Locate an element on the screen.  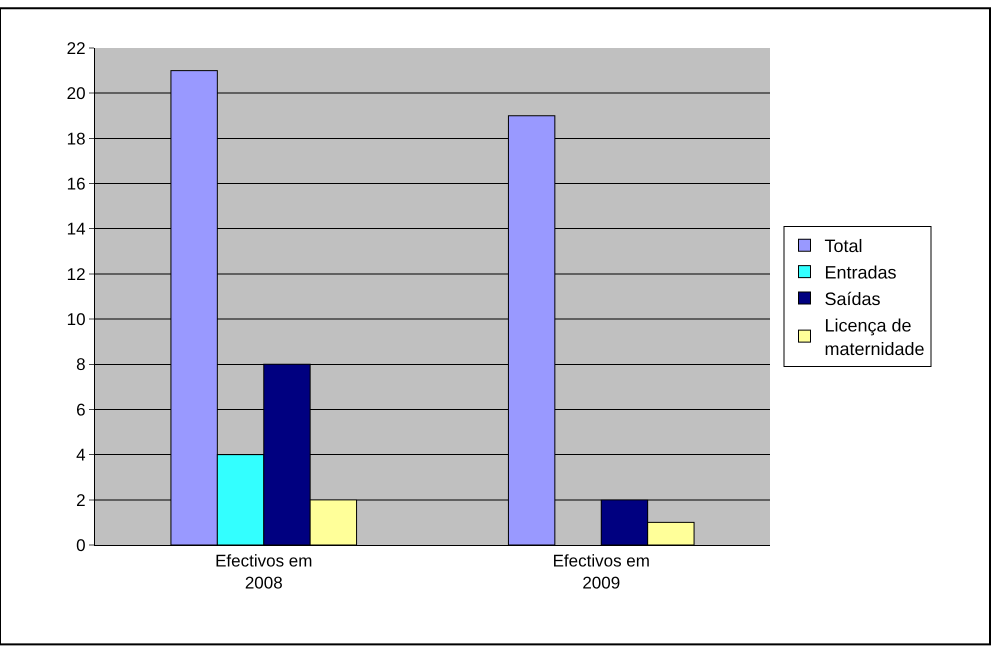
y-tick-label: 10 is located at coordinates (76, 320).